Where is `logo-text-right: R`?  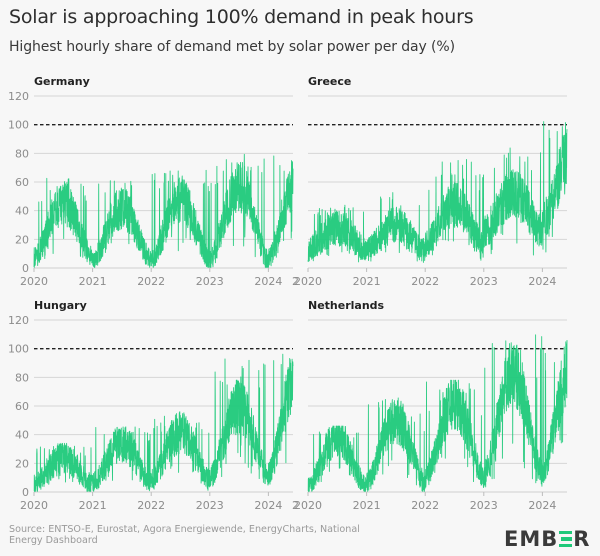
logo-text-right: R is located at coordinates (582, 539).